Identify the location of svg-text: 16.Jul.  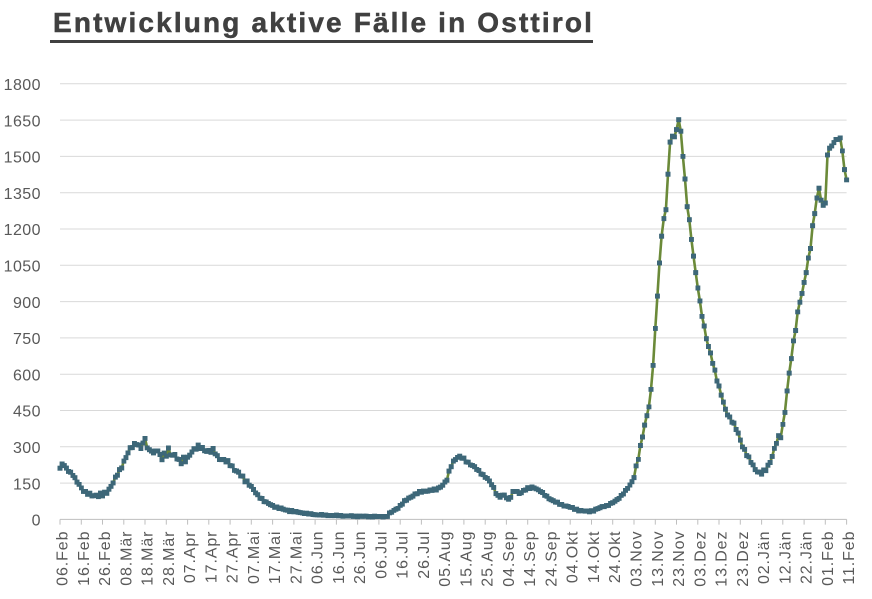
(403, 555).